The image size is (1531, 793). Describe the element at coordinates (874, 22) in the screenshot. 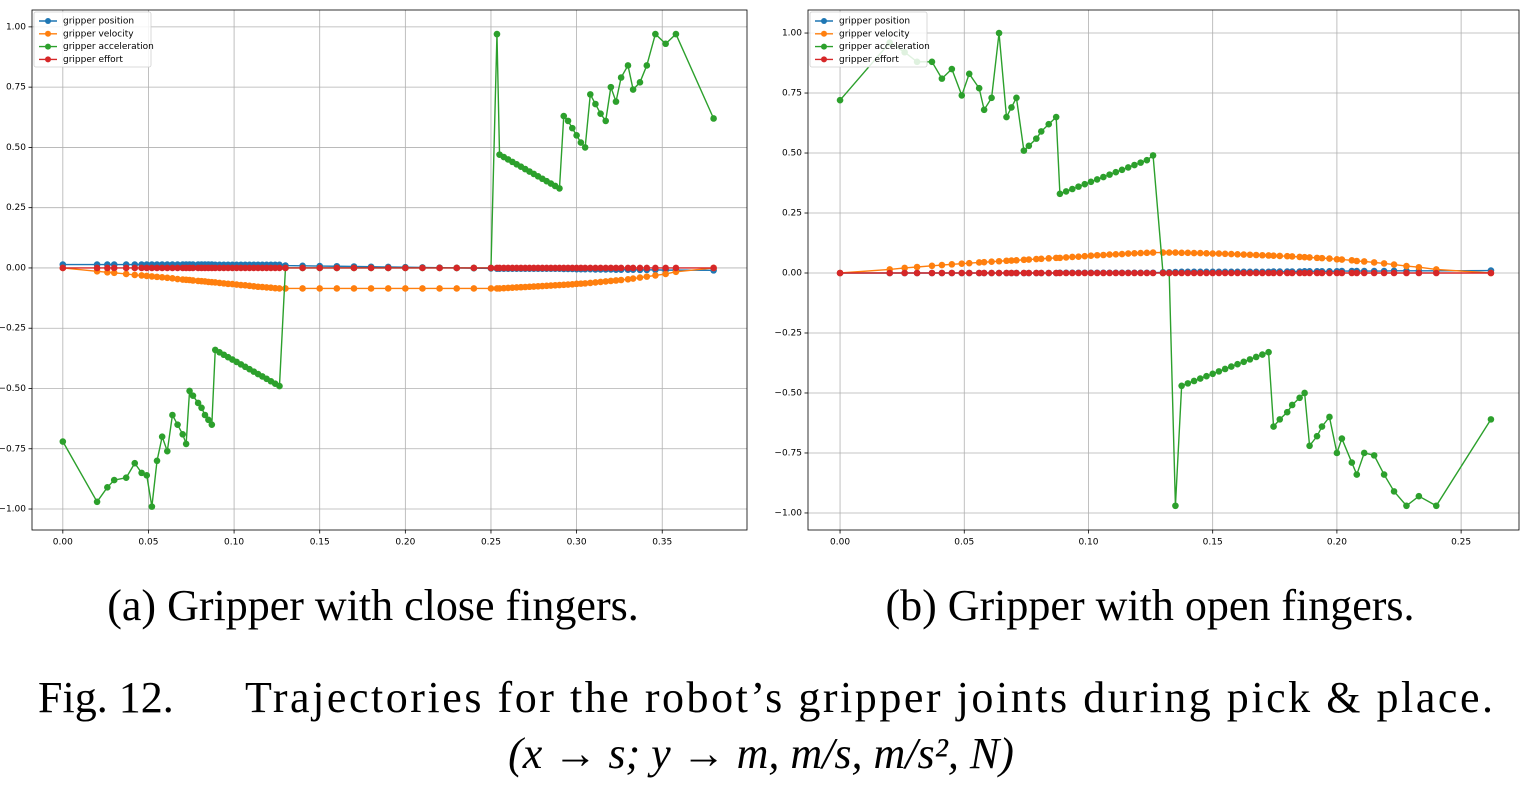

I see `legend-label: gripper position` at that location.